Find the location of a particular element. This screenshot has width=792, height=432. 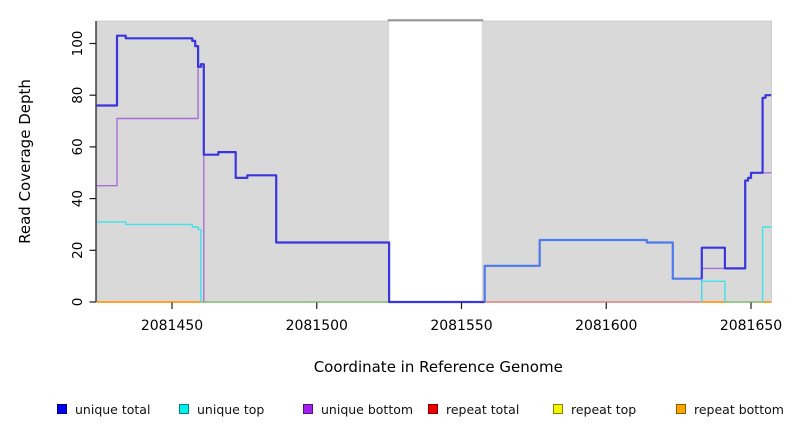

no-data-band-top-border is located at coordinates (435, 20).